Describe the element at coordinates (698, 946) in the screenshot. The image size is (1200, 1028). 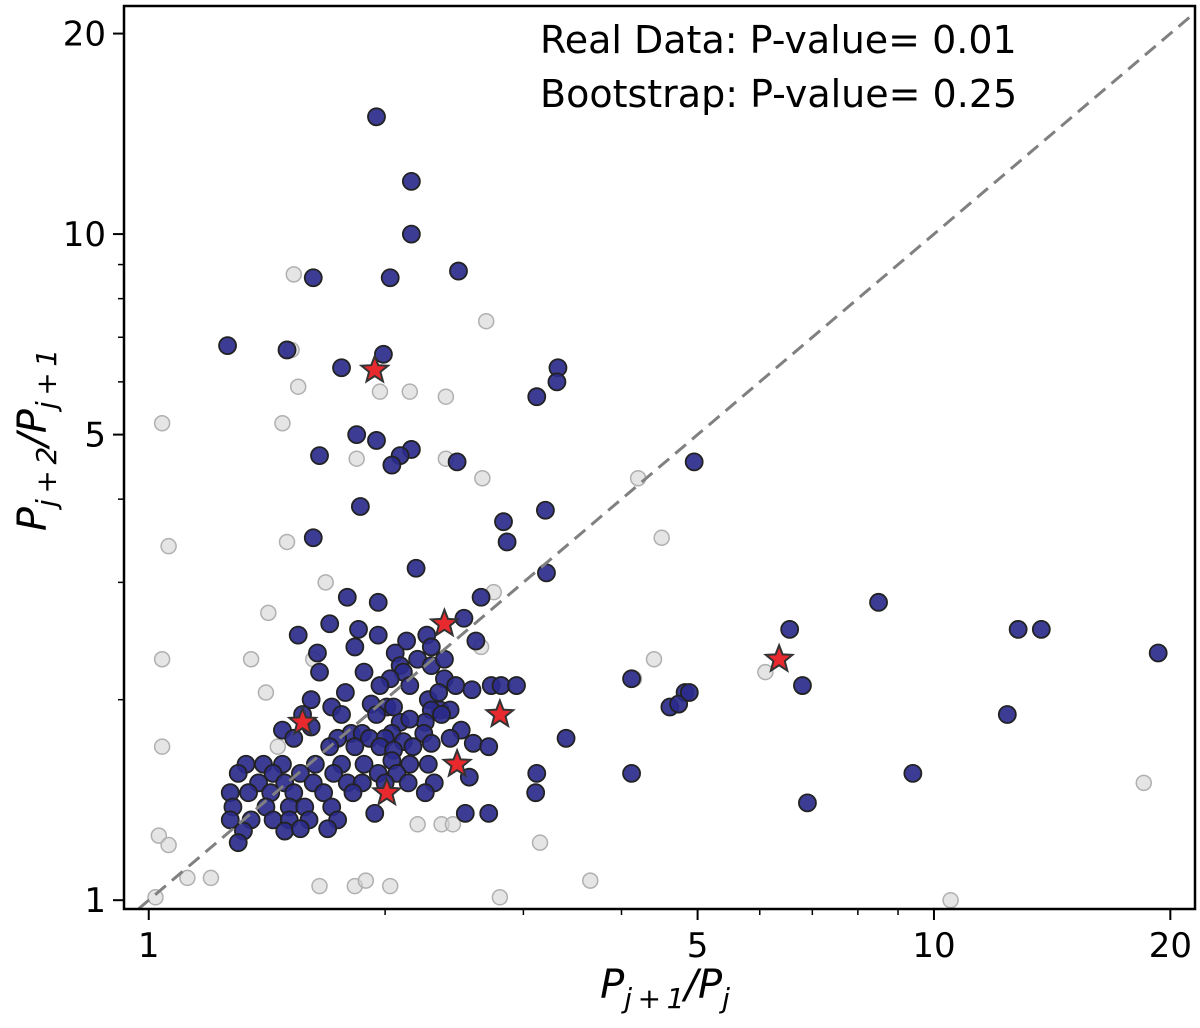
I see `x-tick-label: 5` at that location.